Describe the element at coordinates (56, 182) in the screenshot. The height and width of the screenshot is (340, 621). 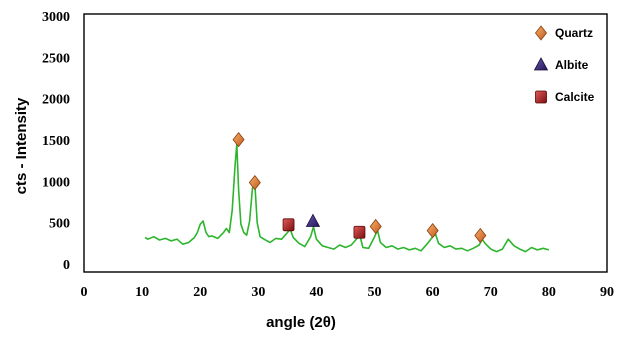
I see `y-tick-label: 1000` at that location.